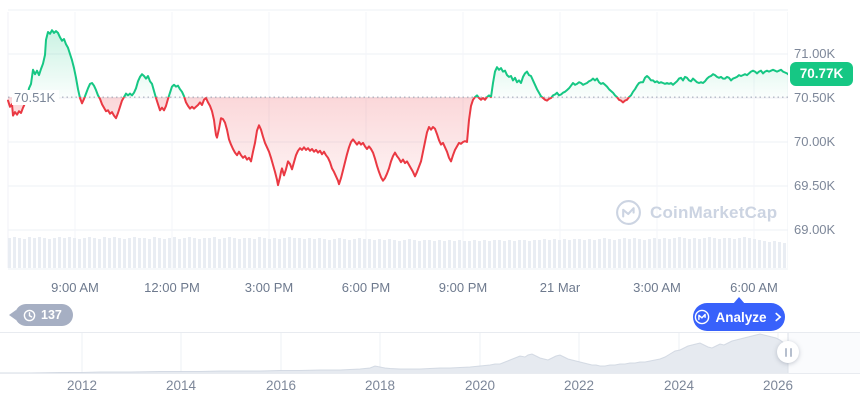  I want to click on baseline-price-label: 70.51K, so click(36, 97).